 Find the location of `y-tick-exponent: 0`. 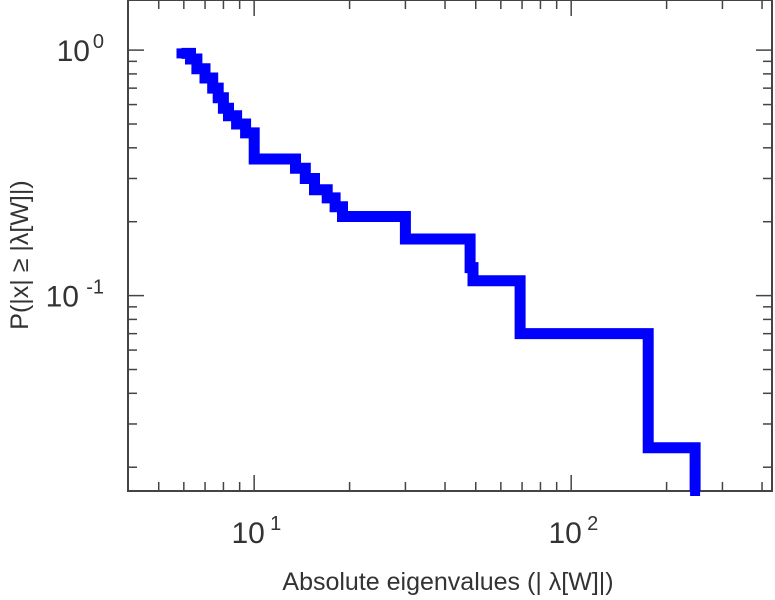

y-tick-exponent: 0 is located at coordinates (98, 42).